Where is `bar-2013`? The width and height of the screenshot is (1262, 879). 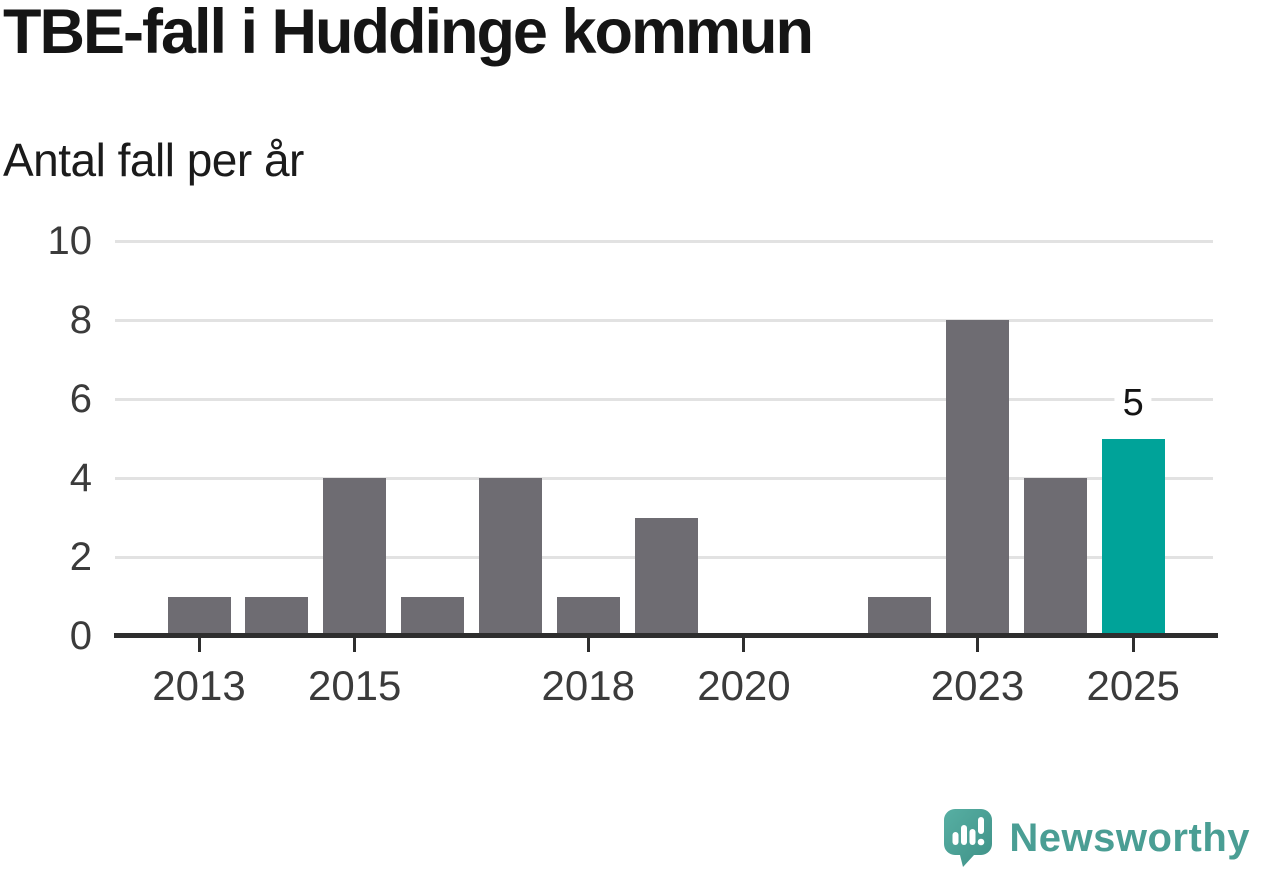 bar-2013 is located at coordinates (199, 616).